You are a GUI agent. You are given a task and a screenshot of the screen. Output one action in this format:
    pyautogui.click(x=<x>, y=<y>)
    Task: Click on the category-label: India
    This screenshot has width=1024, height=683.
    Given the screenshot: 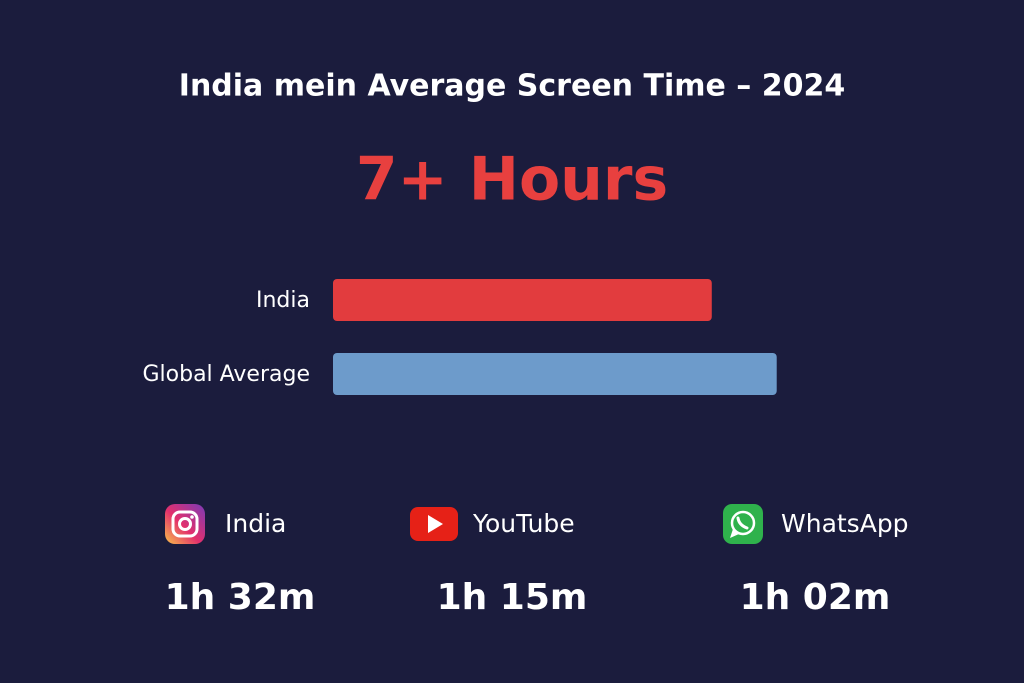 What is the action you would take?
    pyautogui.click(x=283, y=300)
    